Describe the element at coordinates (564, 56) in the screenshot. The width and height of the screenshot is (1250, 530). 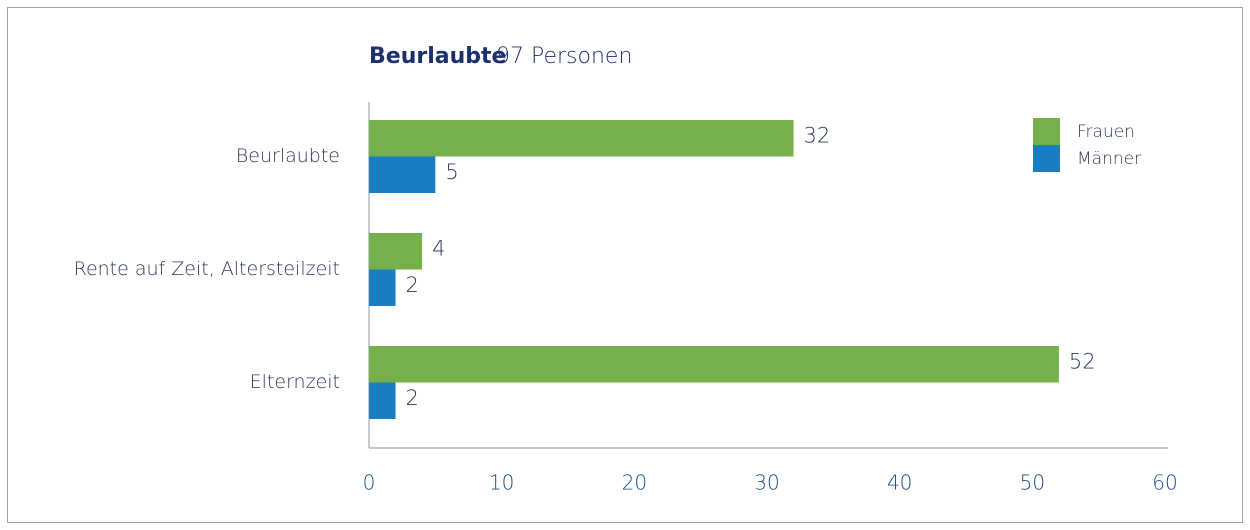
I see `chart-subtitle: 97 Personen` at that location.